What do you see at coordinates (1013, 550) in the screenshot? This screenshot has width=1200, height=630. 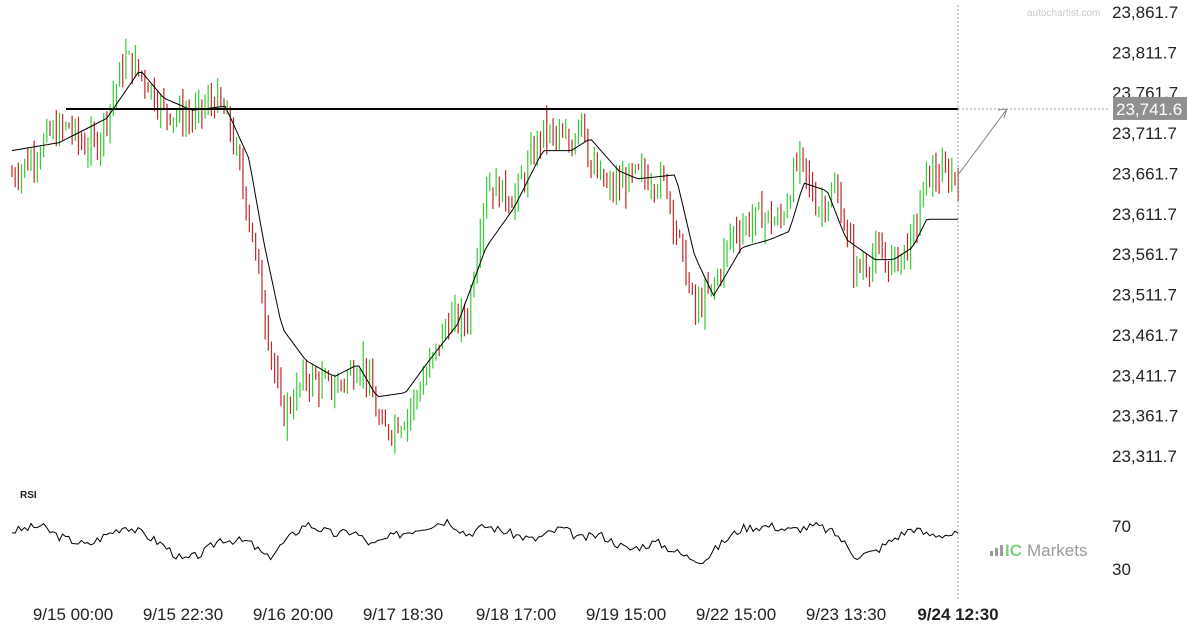 I see `brand-ic-text: IC` at bounding box center [1013, 550].